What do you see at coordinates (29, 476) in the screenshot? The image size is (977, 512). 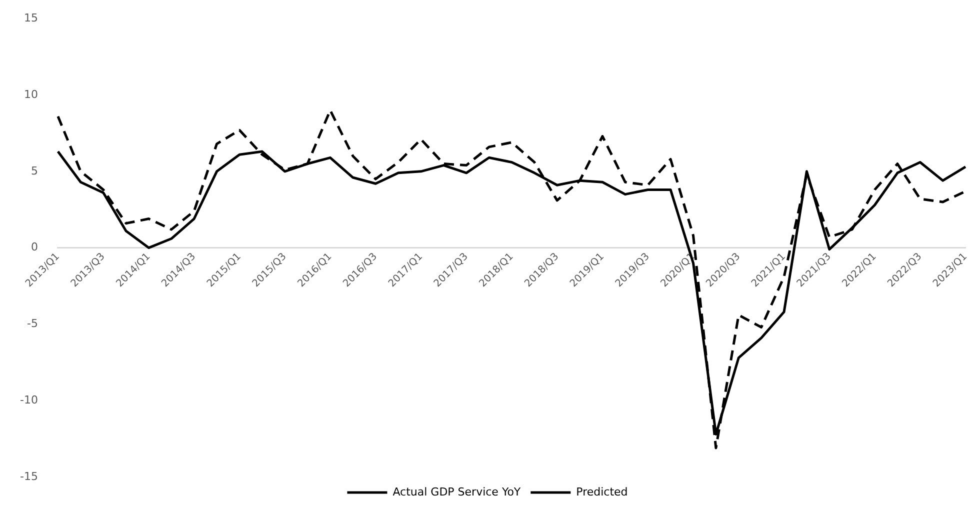 I see `y-tick-label: -15` at bounding box center [29, 476].